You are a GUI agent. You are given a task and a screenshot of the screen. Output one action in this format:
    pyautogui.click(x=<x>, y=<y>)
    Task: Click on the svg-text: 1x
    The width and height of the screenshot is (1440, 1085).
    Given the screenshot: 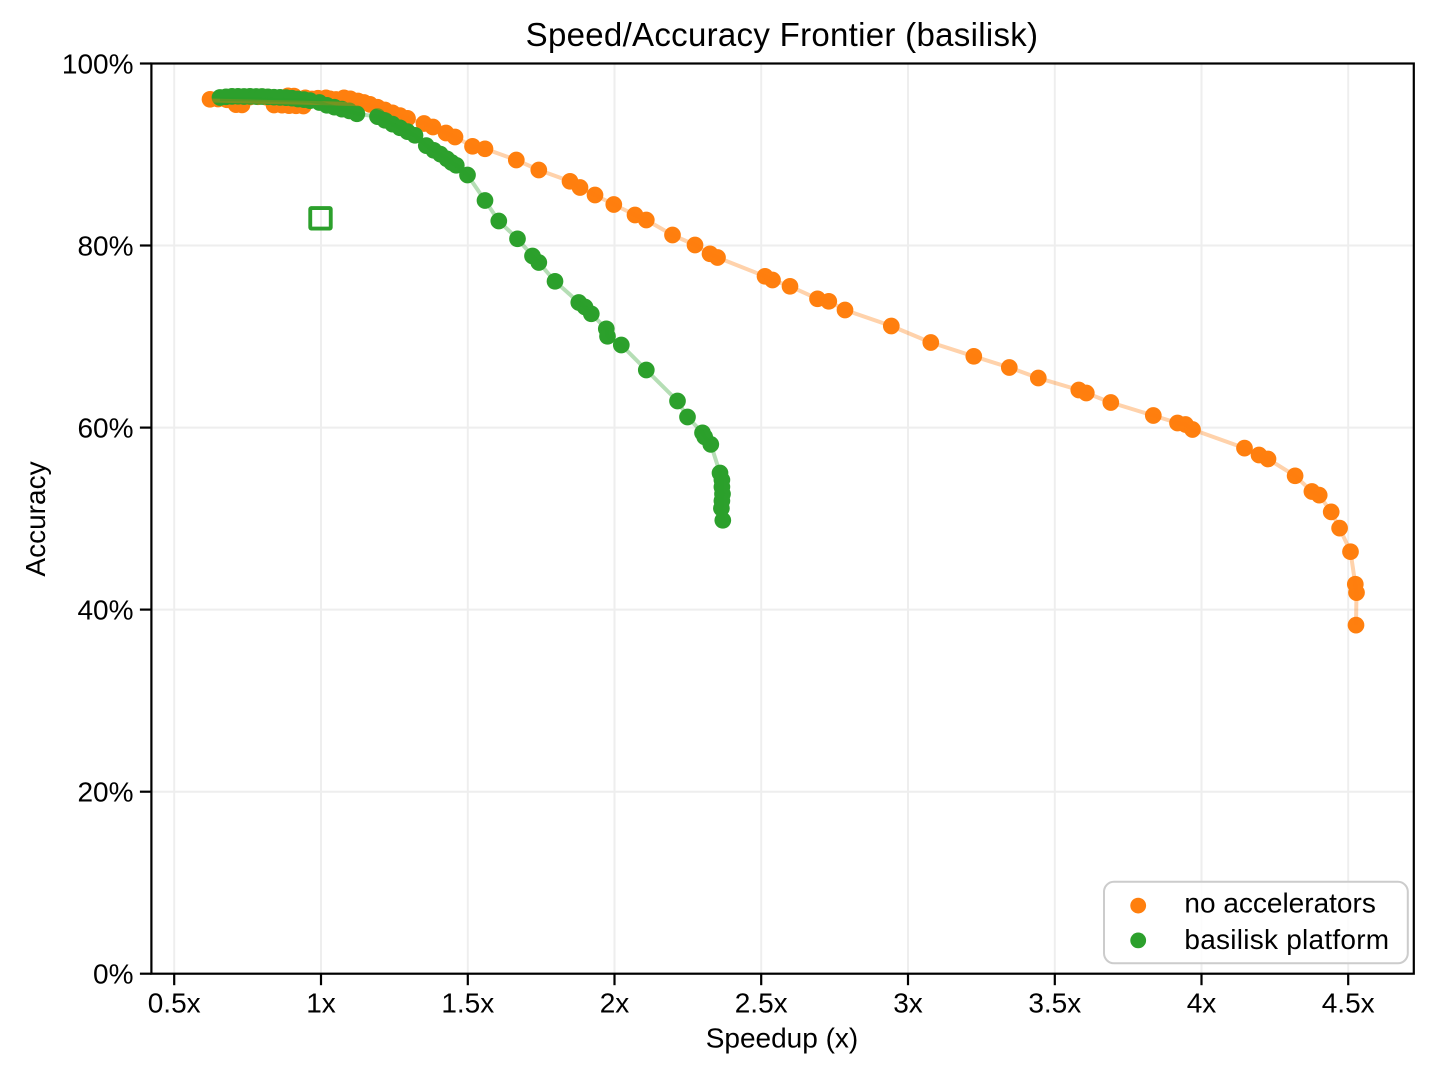 What is the action you would take?
    pyautogui.click(x=321, y=1003)
    